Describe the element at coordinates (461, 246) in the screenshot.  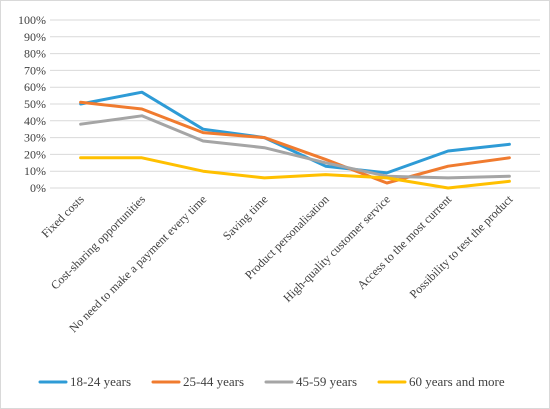
I see `x-tick-label: Possibility to test the product` at that location.